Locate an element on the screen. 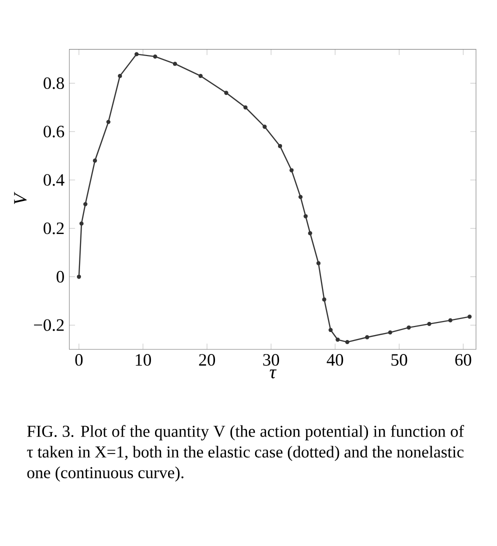 The image size is (497, 546). x-tick-label: 30 is located at coordinates (271, 360).